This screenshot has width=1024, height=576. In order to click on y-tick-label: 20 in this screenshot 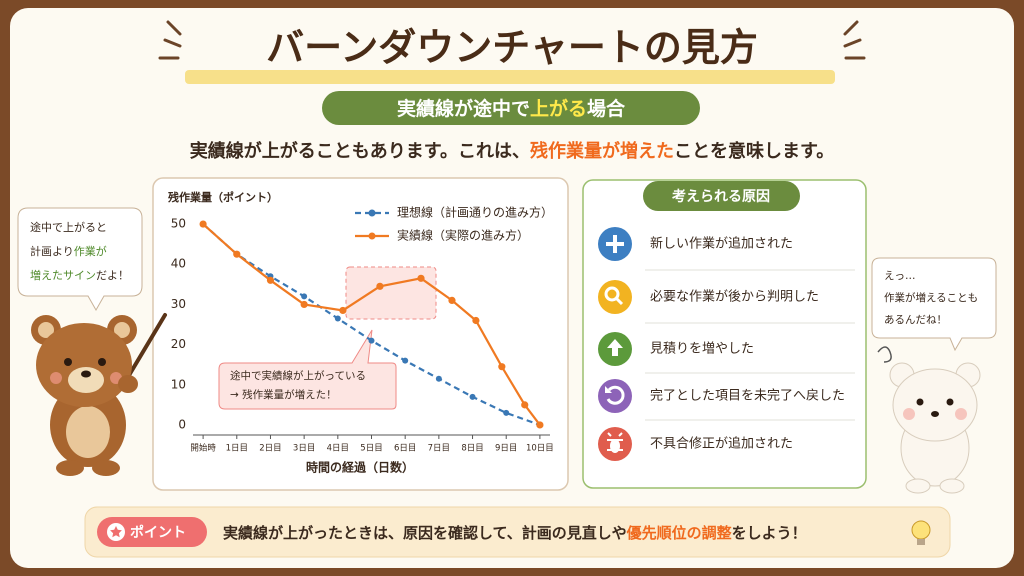, I will do `click(178, 344)`.